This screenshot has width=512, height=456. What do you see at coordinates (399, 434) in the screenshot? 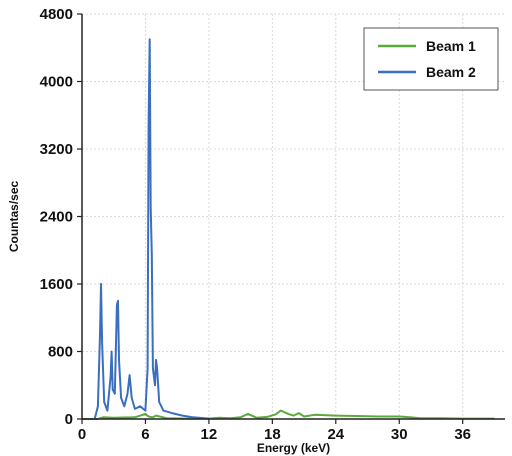
I see `x-tick-label: 30` at bounding box center [399, 434].